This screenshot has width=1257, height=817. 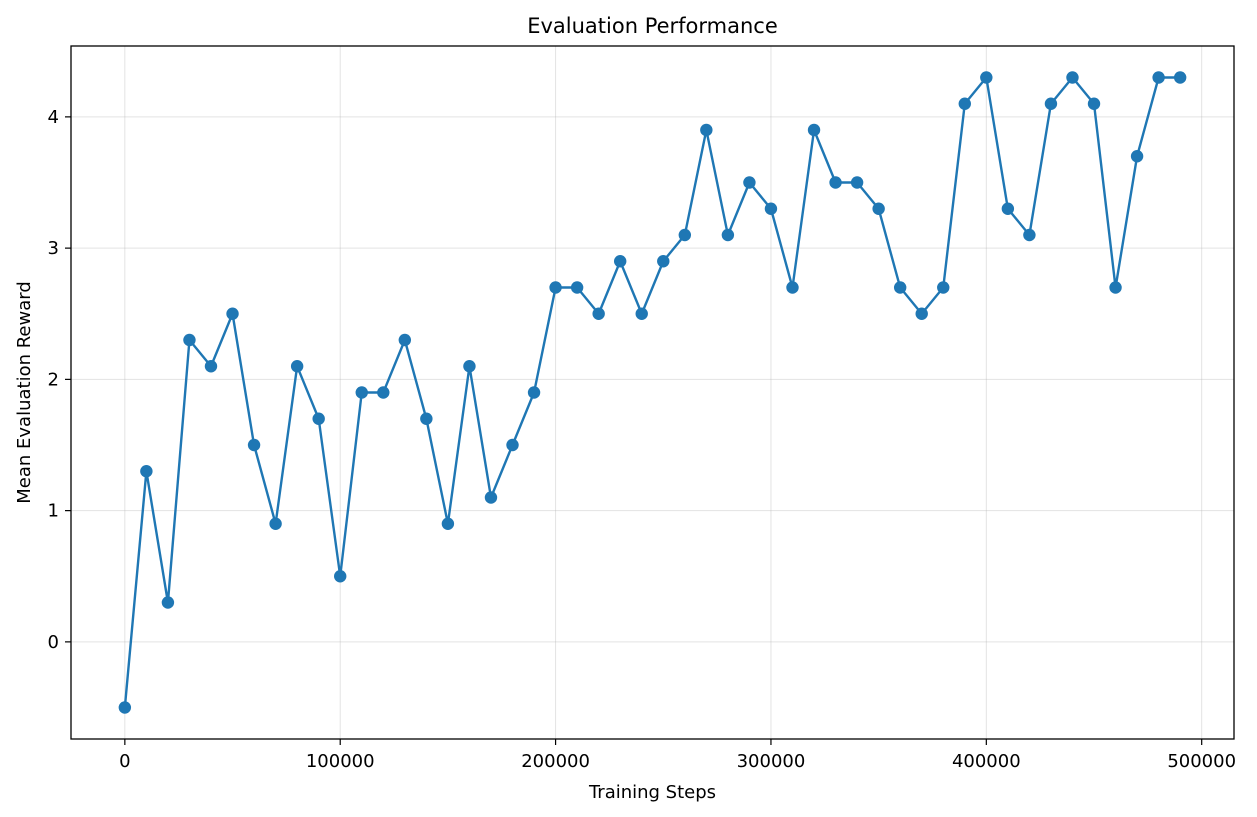 I want to click on x-tick-label: 300000, so click(x=771, y=761).